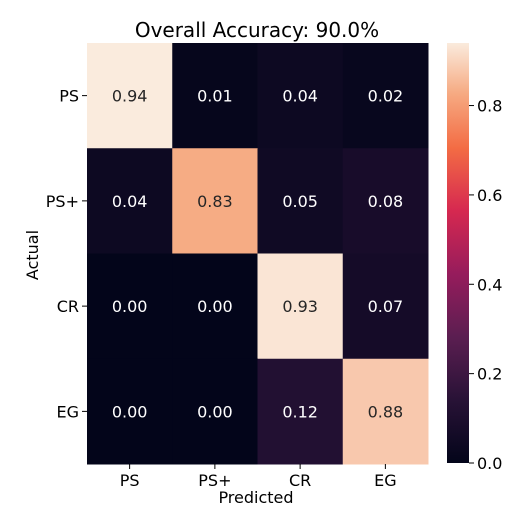 The height and width of the screenshot is (532, 532). Describe the element at coordinates (489, 106) in the screenshot. I see `colorbar-tick-label: 0.8` at that location.